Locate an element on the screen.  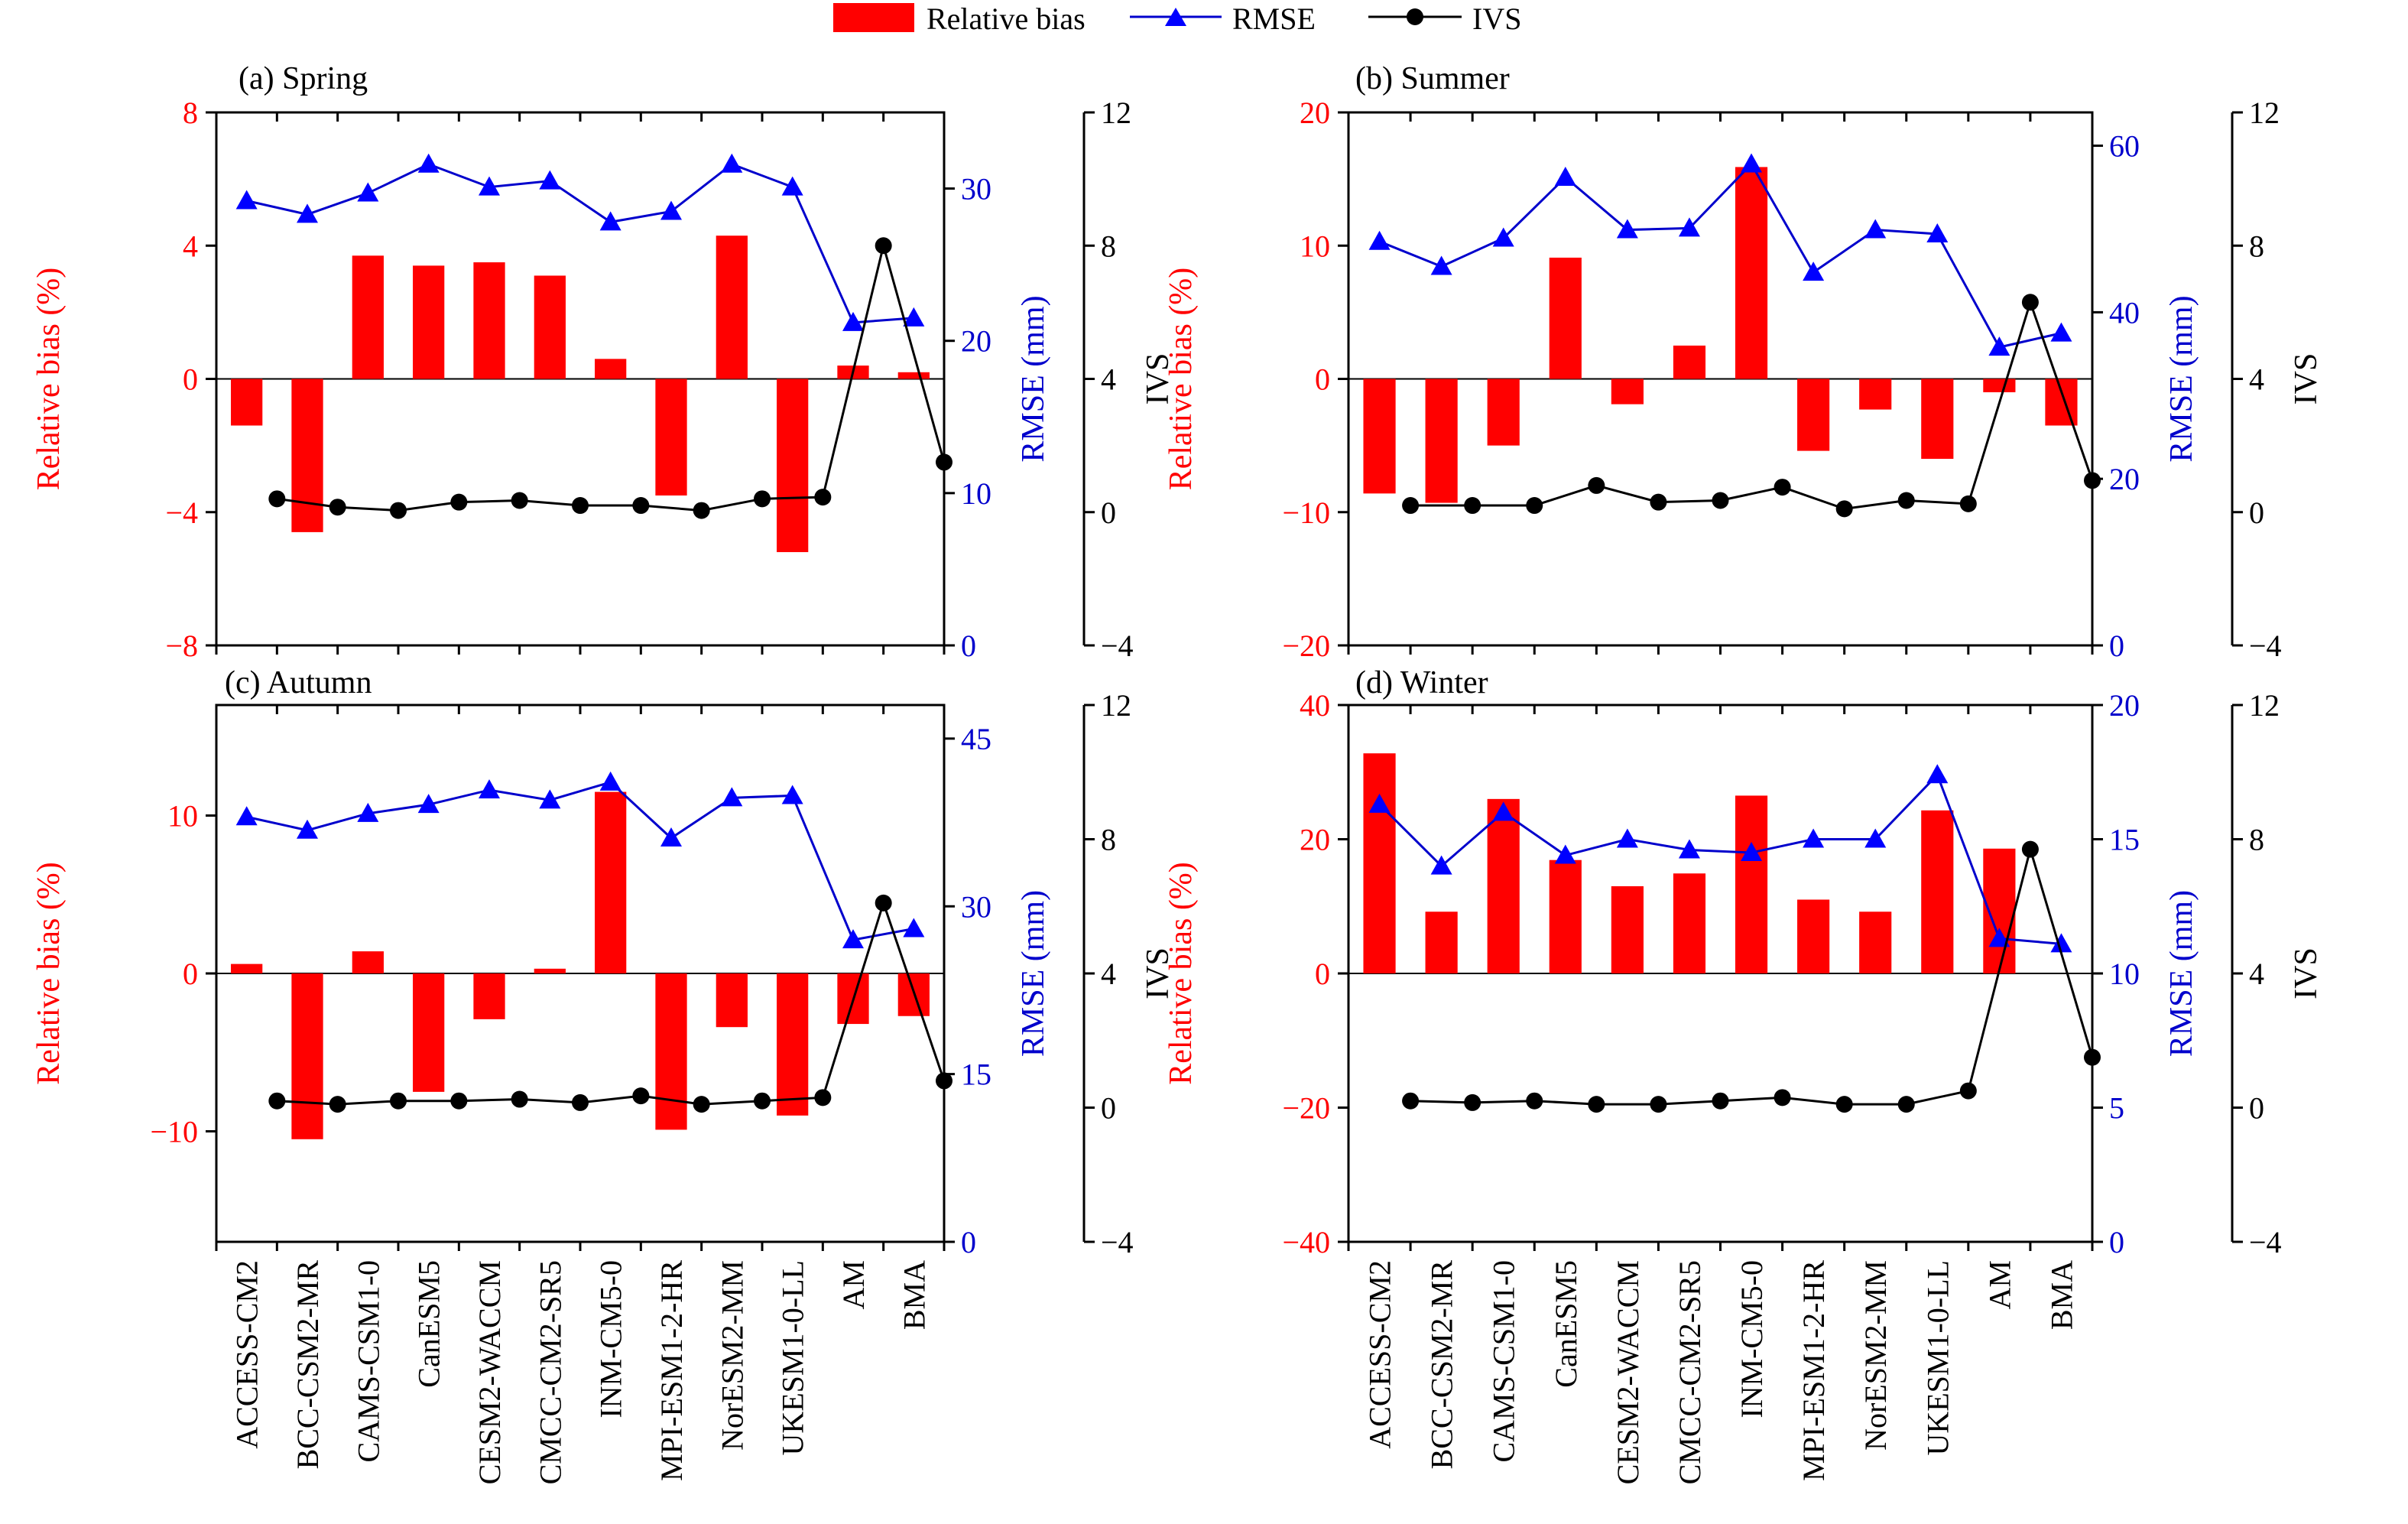
legend-ivs-marker is located at coordinates (1415, 16).